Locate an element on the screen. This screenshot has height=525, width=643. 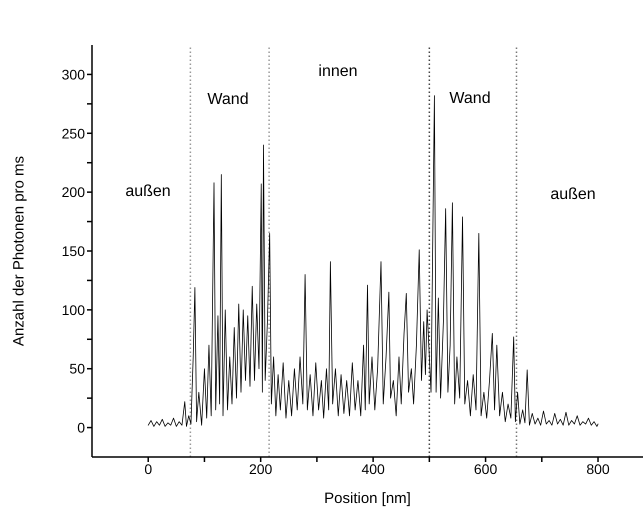
y-tick-label: 300 is located at coordinates (74, 74).